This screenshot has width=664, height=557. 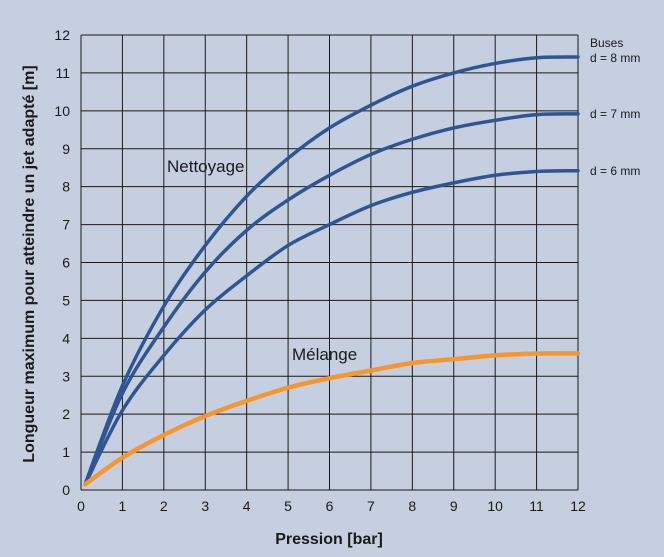 I want to click on y-tick-label: 3, so click(x=66, y=376).